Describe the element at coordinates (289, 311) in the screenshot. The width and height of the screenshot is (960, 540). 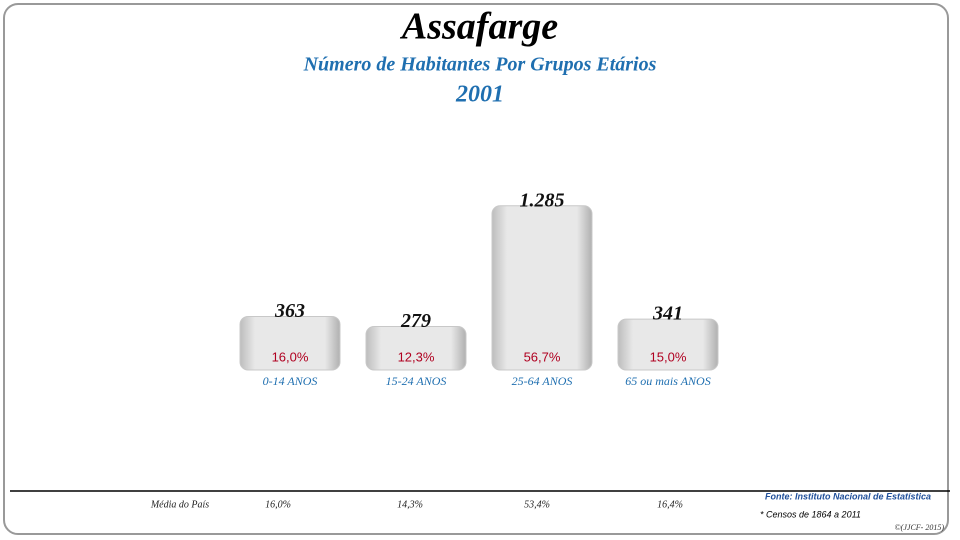
I see `value-label: 363` at that location.